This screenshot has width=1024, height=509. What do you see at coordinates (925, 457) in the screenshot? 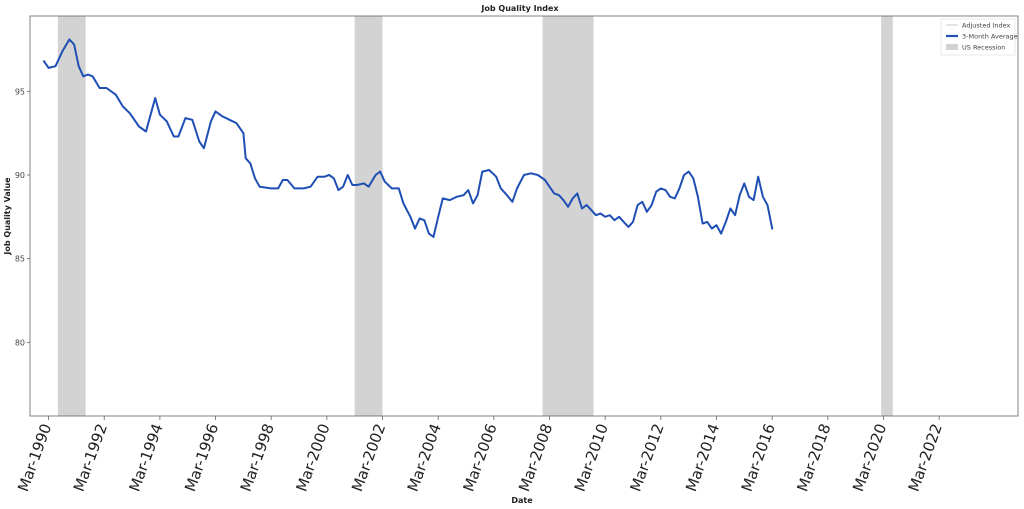
I see `x-tick-label: Mar-2022` at bounding box center [925, 457].